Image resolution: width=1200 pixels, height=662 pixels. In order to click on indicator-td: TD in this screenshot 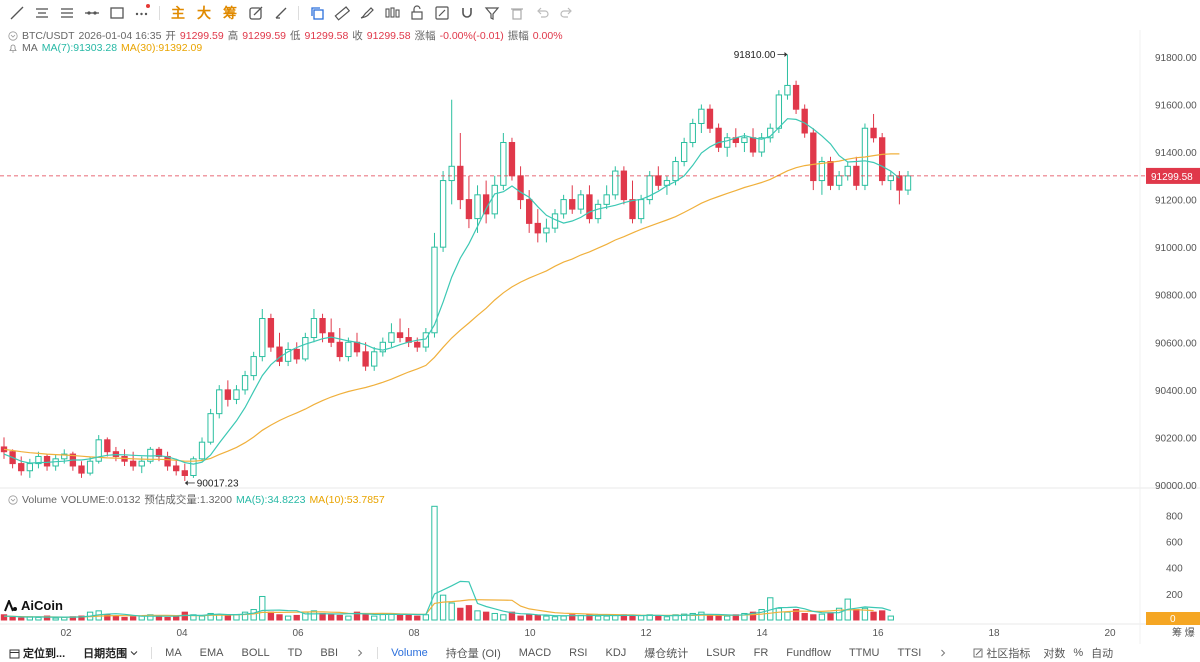, I will do `click(295, 653)`.